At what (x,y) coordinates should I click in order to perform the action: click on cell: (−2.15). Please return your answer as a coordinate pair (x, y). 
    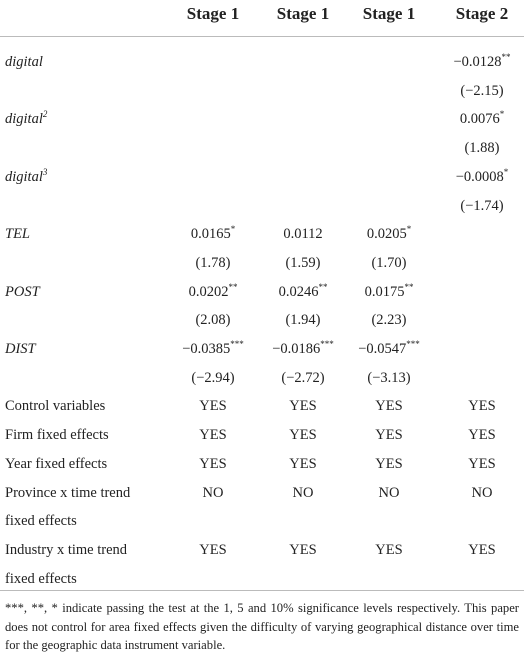
    Looking at the image, I should click on (481, 91).